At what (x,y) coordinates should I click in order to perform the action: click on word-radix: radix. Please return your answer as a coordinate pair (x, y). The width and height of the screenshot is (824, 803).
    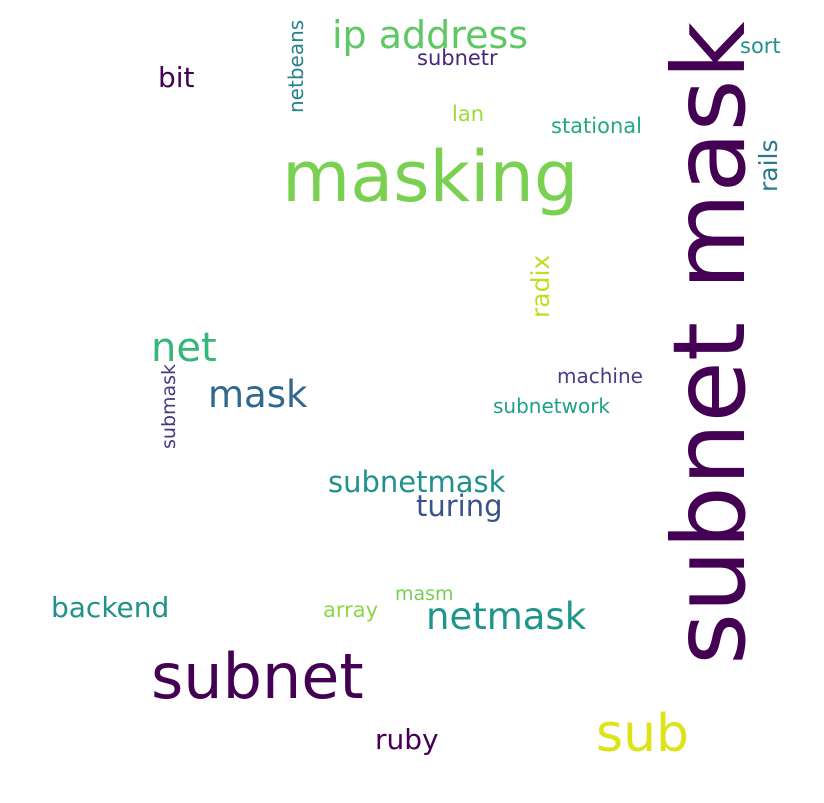
    Looking at the image, I should click on (540, 286).